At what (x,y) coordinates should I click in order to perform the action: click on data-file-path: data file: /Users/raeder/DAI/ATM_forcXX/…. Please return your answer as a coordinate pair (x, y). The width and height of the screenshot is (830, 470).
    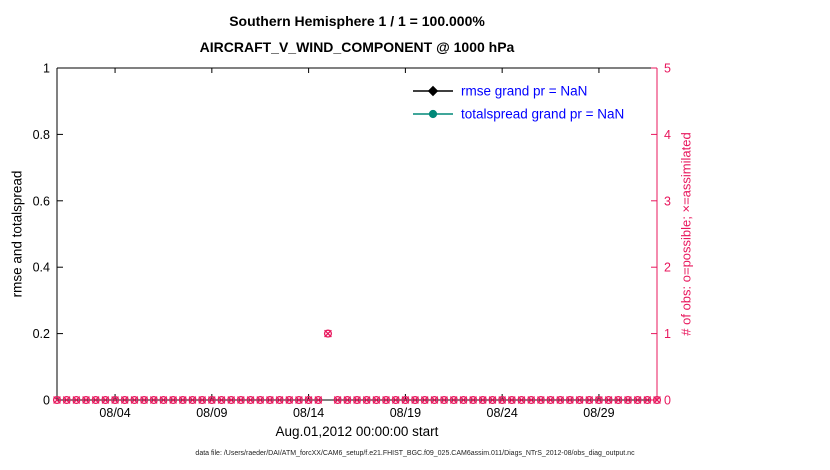
    Looking at the image, I should click on (415, 453).